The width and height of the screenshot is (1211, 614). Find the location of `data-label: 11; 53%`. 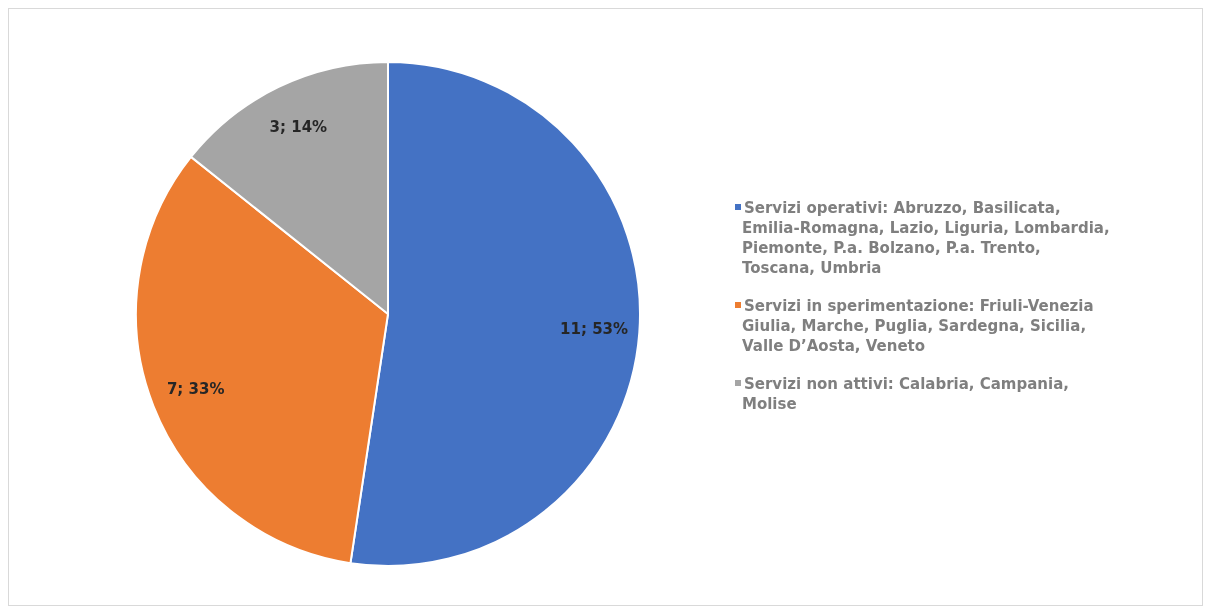

data-label: 11; 53% is located at coordinates (594, 328).